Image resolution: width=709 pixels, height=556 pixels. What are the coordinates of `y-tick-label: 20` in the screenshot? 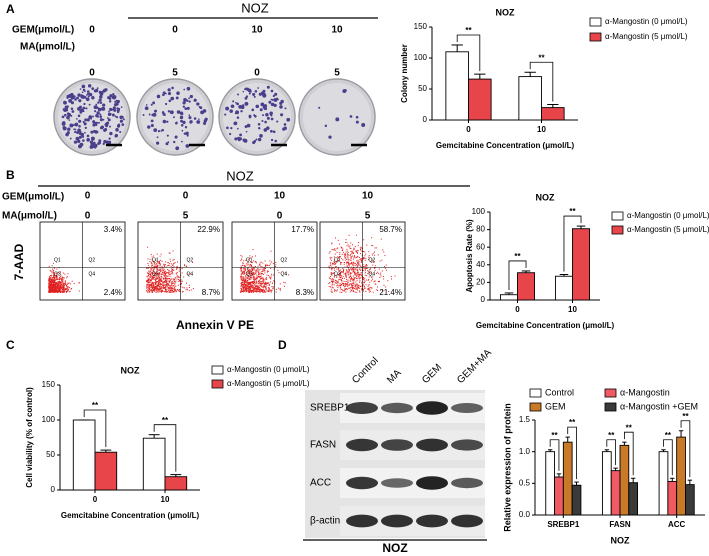 It's located at (480, 282).